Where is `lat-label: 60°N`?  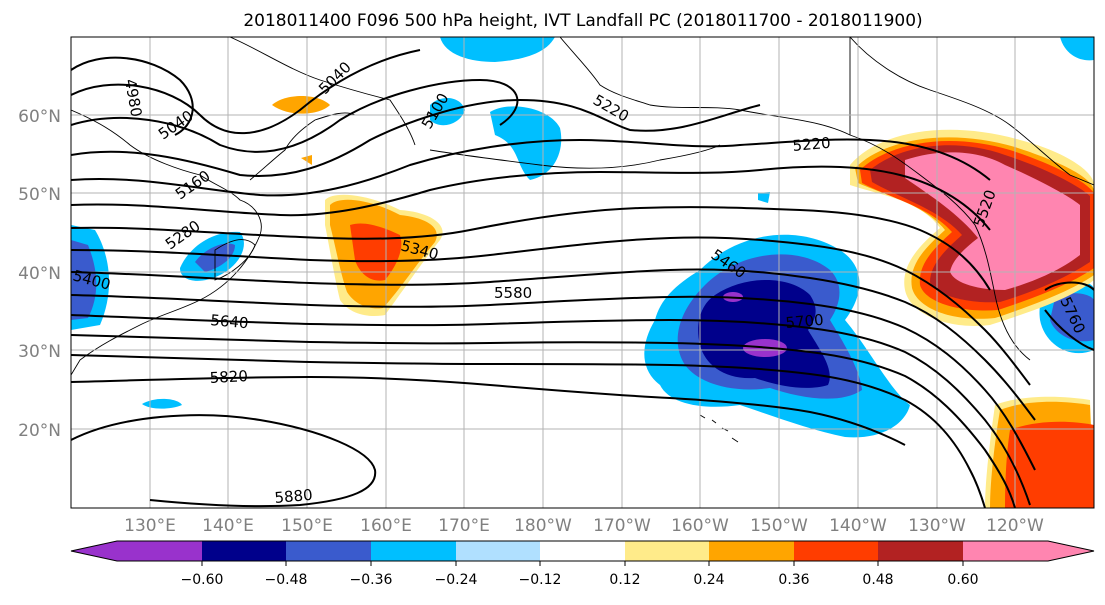 lat-label: 60°N is located at coordinates (39, 117).